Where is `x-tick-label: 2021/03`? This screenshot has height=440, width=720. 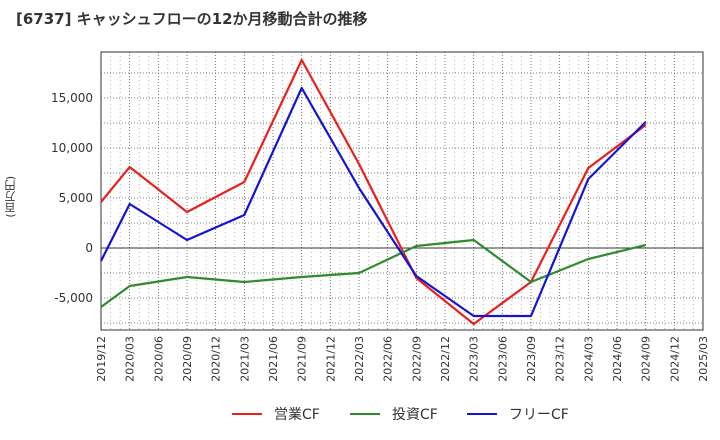 x-tick-label: 2021/03 is located at coordinates (244, 359).